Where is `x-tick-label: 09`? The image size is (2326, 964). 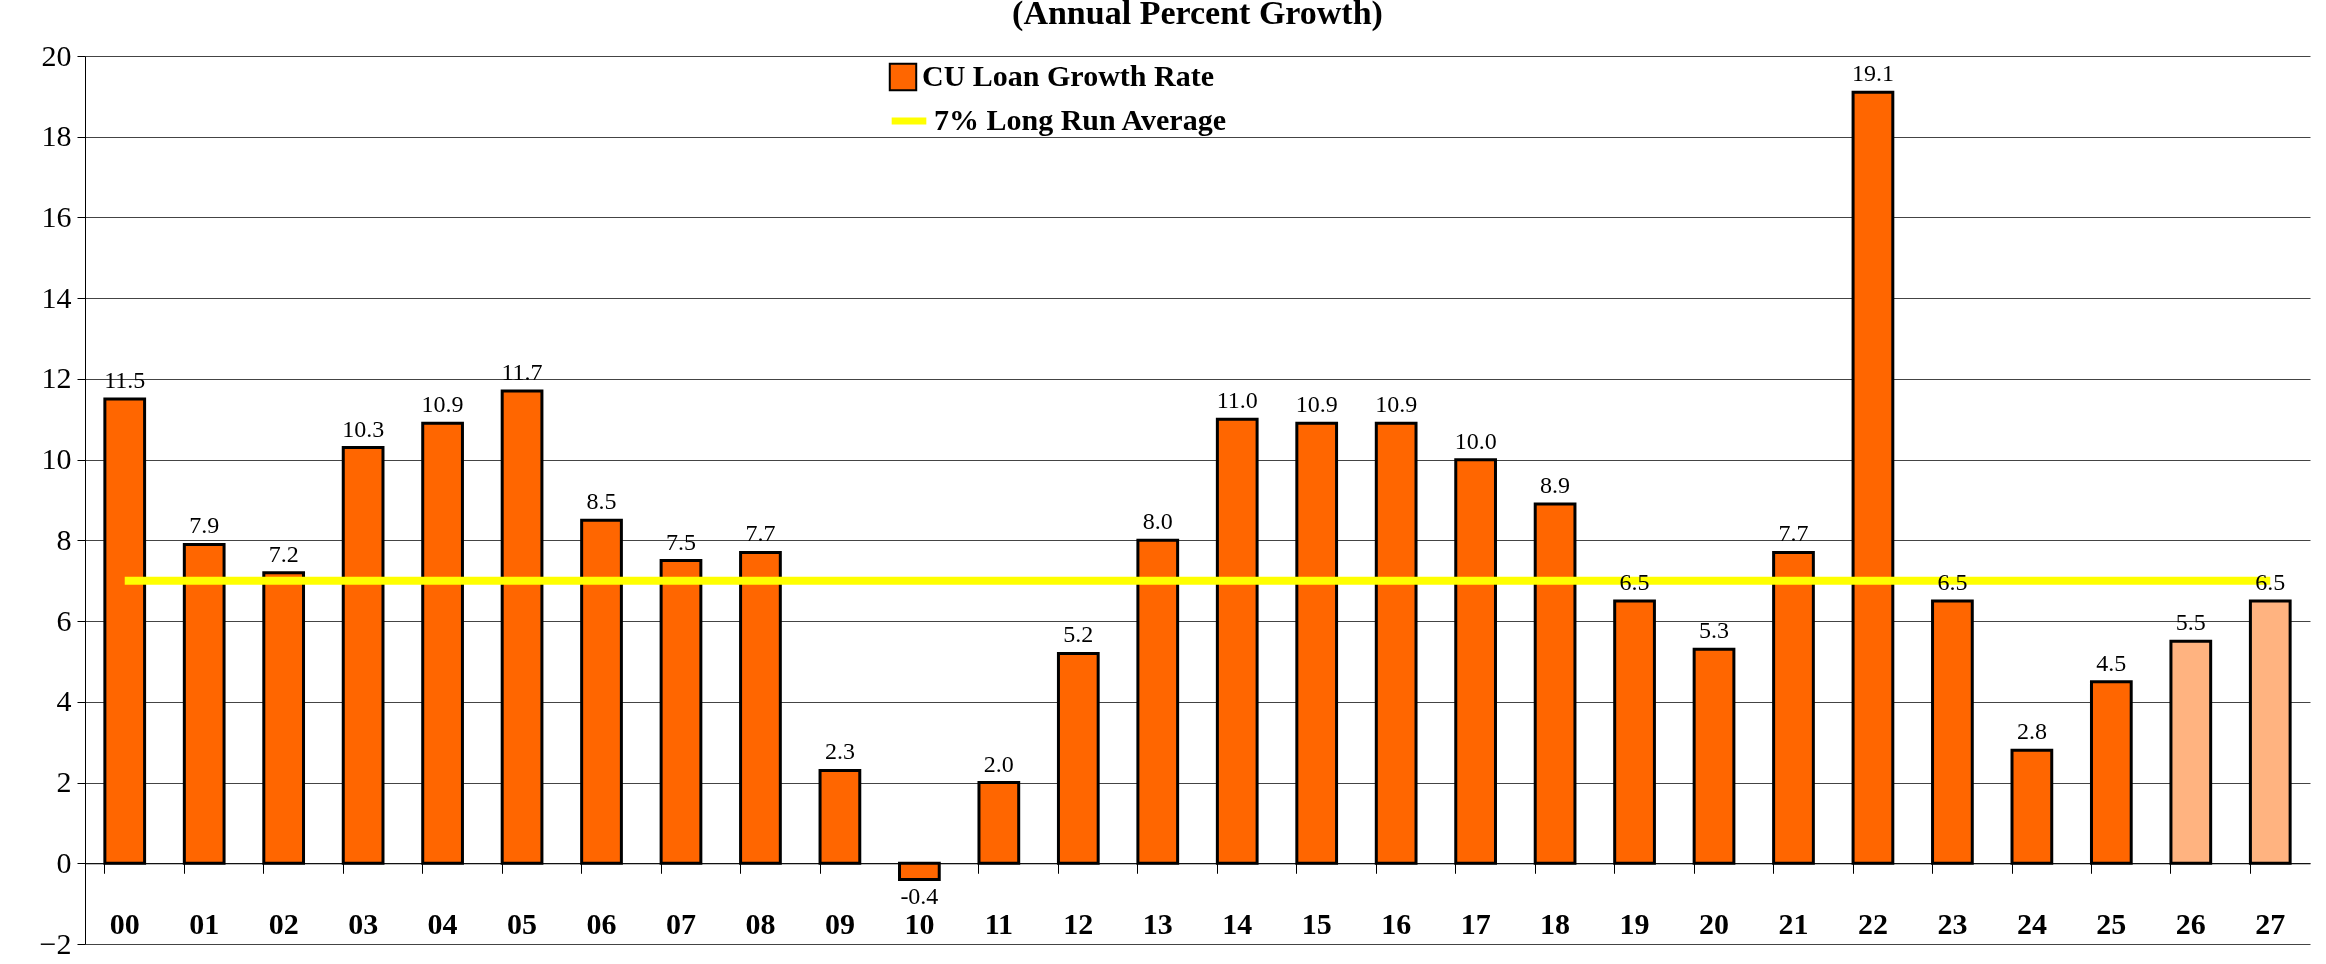
x-tick-label: 09 is located at coordinates (839, 923).